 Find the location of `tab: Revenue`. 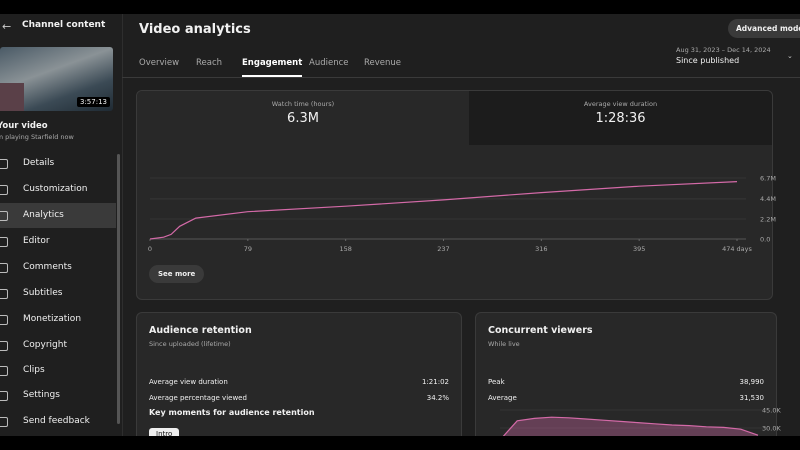

tab: Revenue is located at coordinates (383, 63).